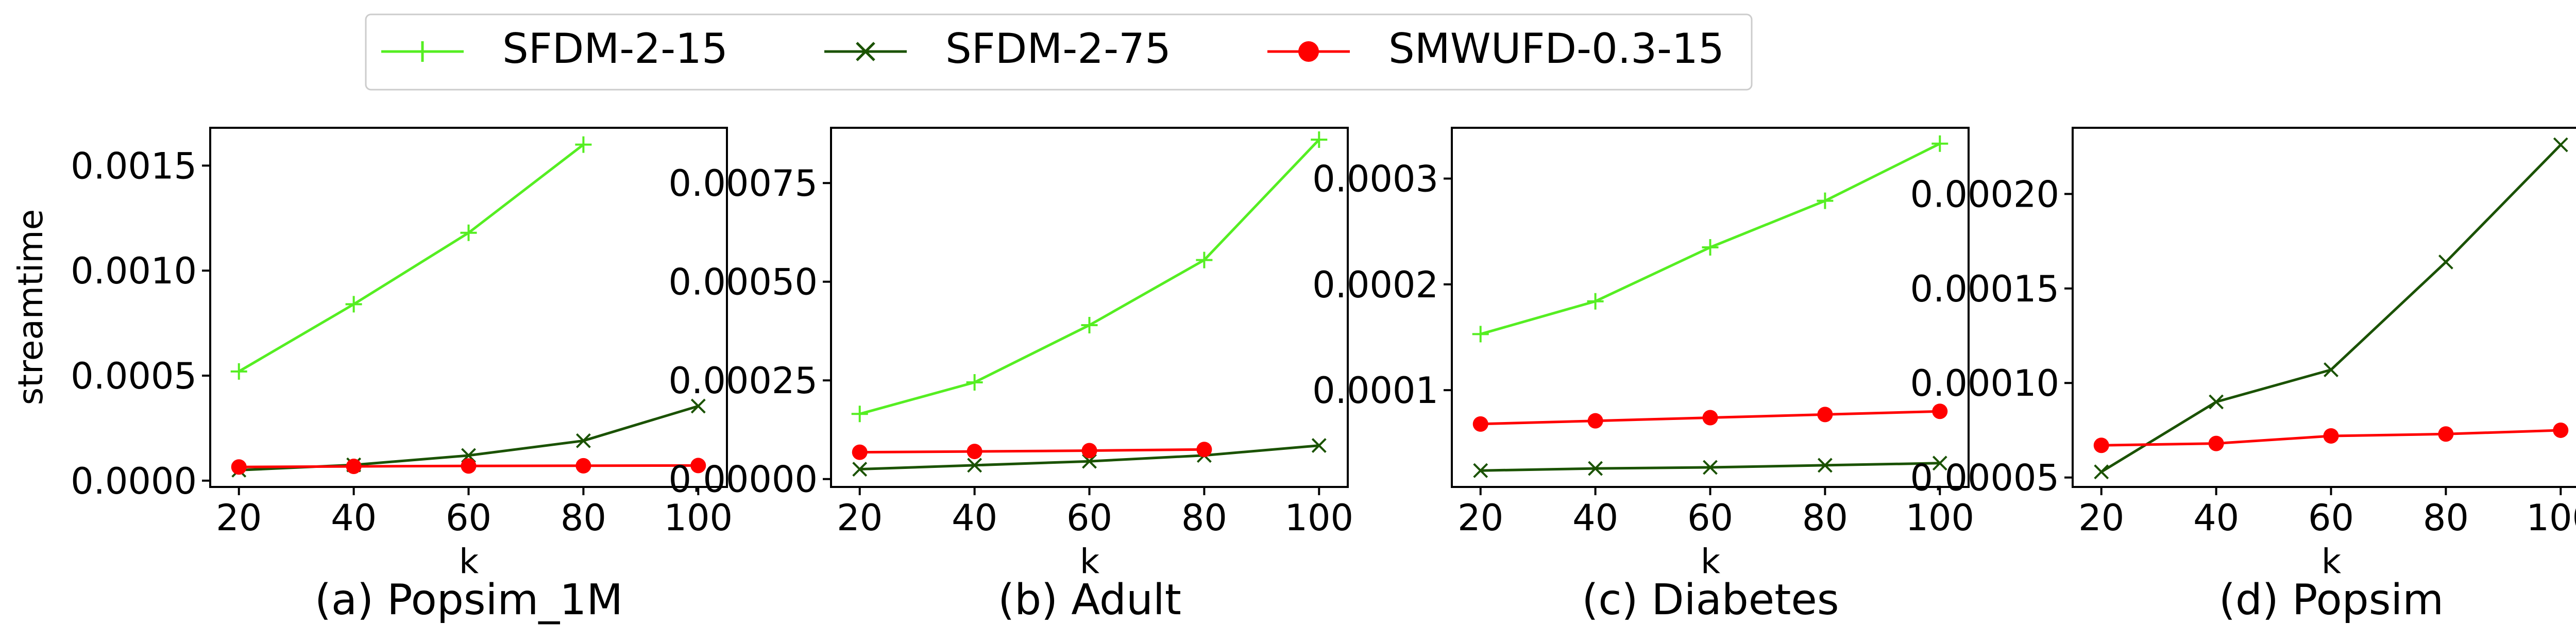  What do you see at coordinates (743, 183) in the screenshot?
I see `y-tick-label: 0.00075` at bounding box center [743, 183].